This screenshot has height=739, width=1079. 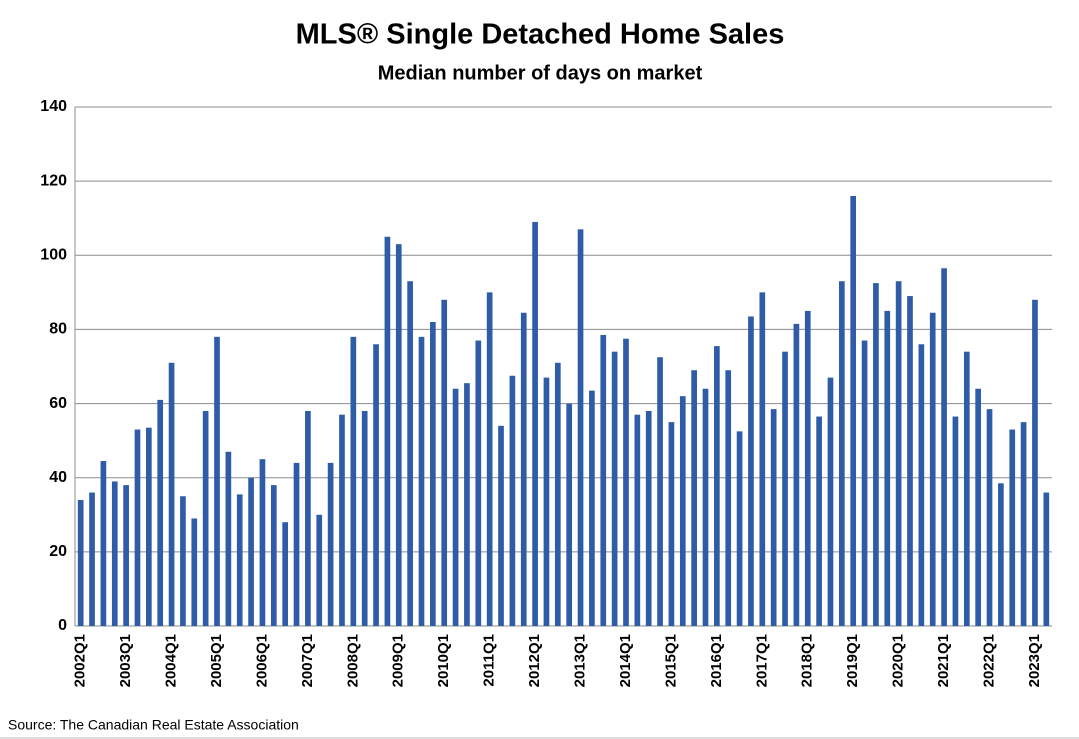 What do you see at coordinates (943, 660) in the screenshot?
I see `x-tick-label: 2021Q1` at bounding box center [943, 660].